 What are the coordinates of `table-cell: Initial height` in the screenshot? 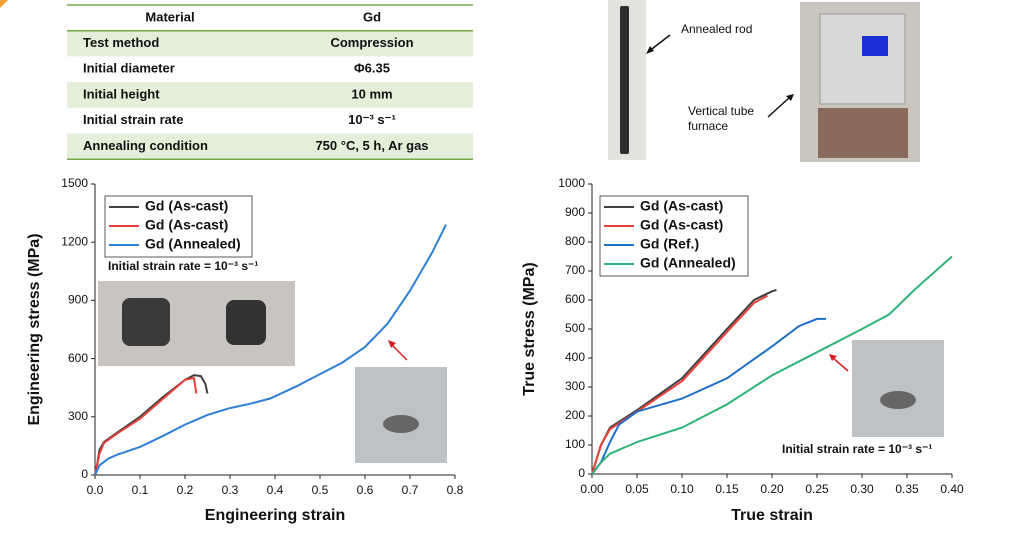 It's located at (121, 93).